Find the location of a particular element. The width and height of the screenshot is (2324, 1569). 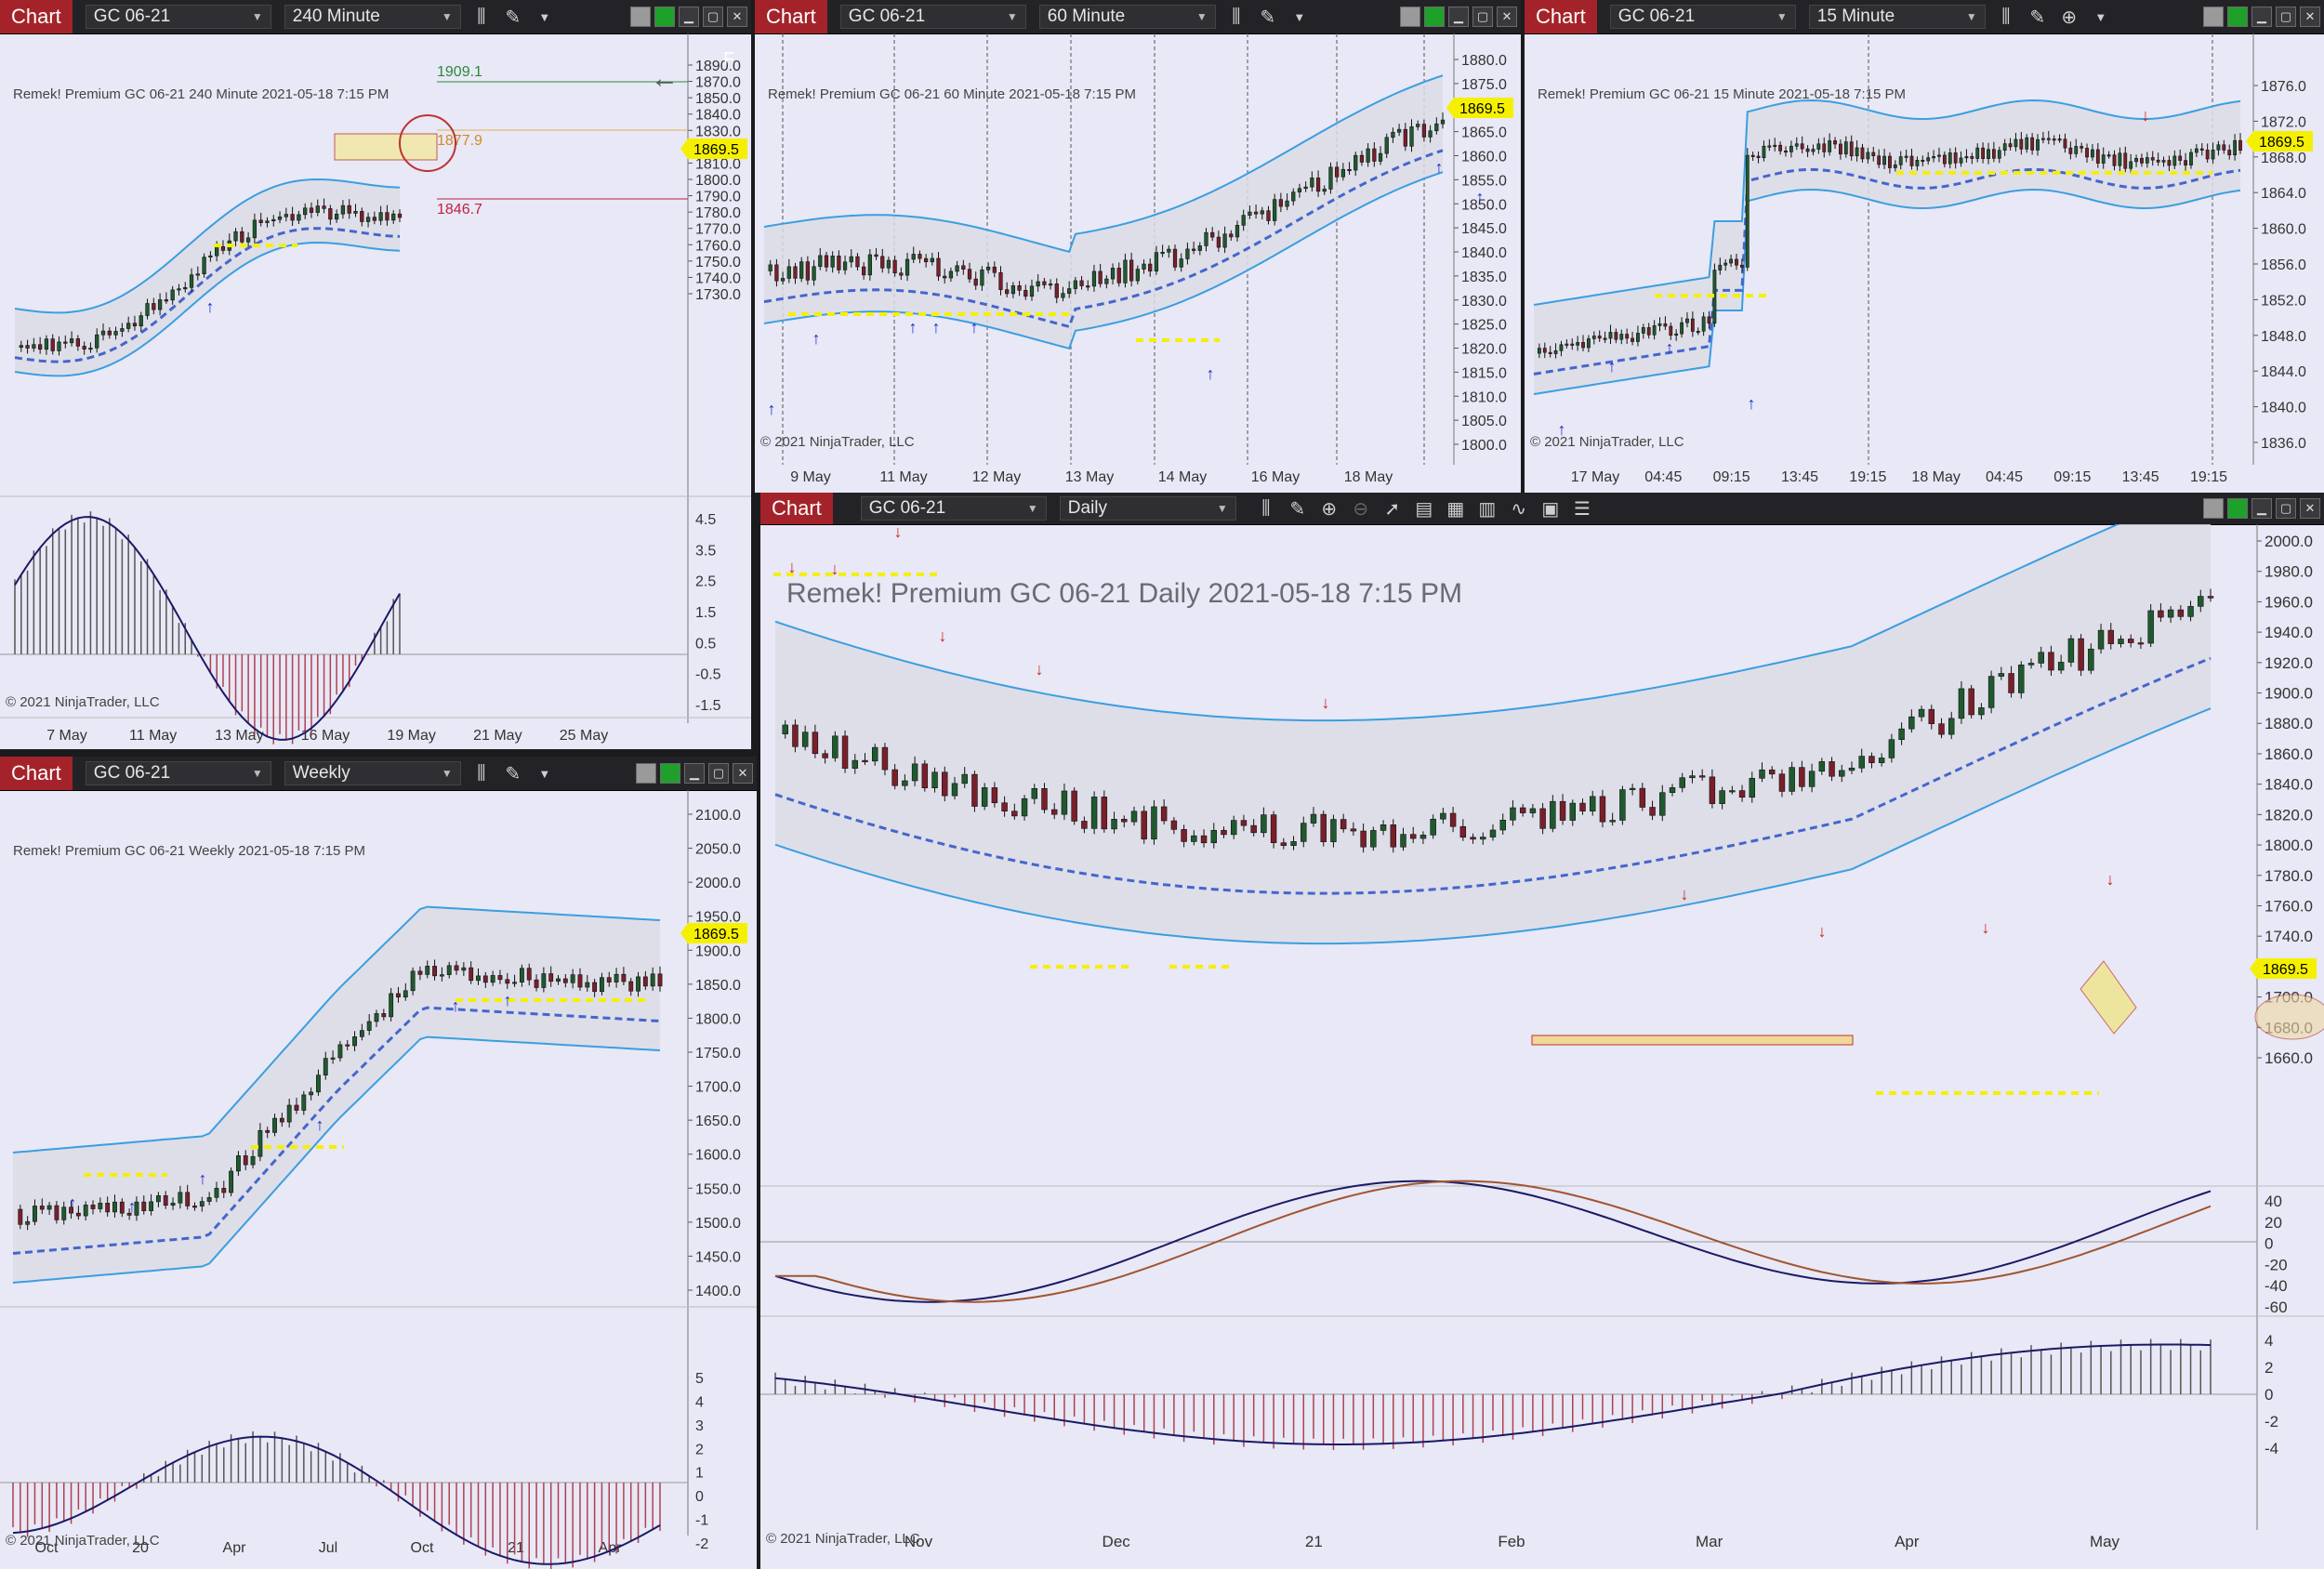

interval-selector: 240 Minute ▼ is located at coordinates (372, 17).